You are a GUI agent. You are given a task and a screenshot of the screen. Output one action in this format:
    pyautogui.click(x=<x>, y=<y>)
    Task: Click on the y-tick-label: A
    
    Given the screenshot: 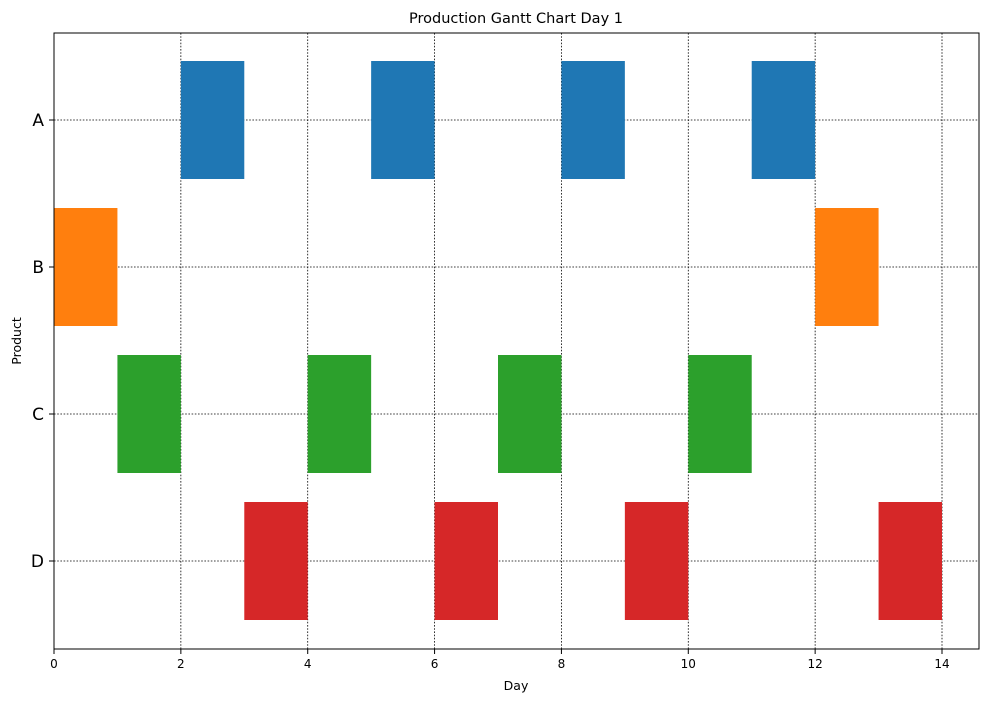 What is the action you would take?
    pyautogui.click(x=38, y=121)
    